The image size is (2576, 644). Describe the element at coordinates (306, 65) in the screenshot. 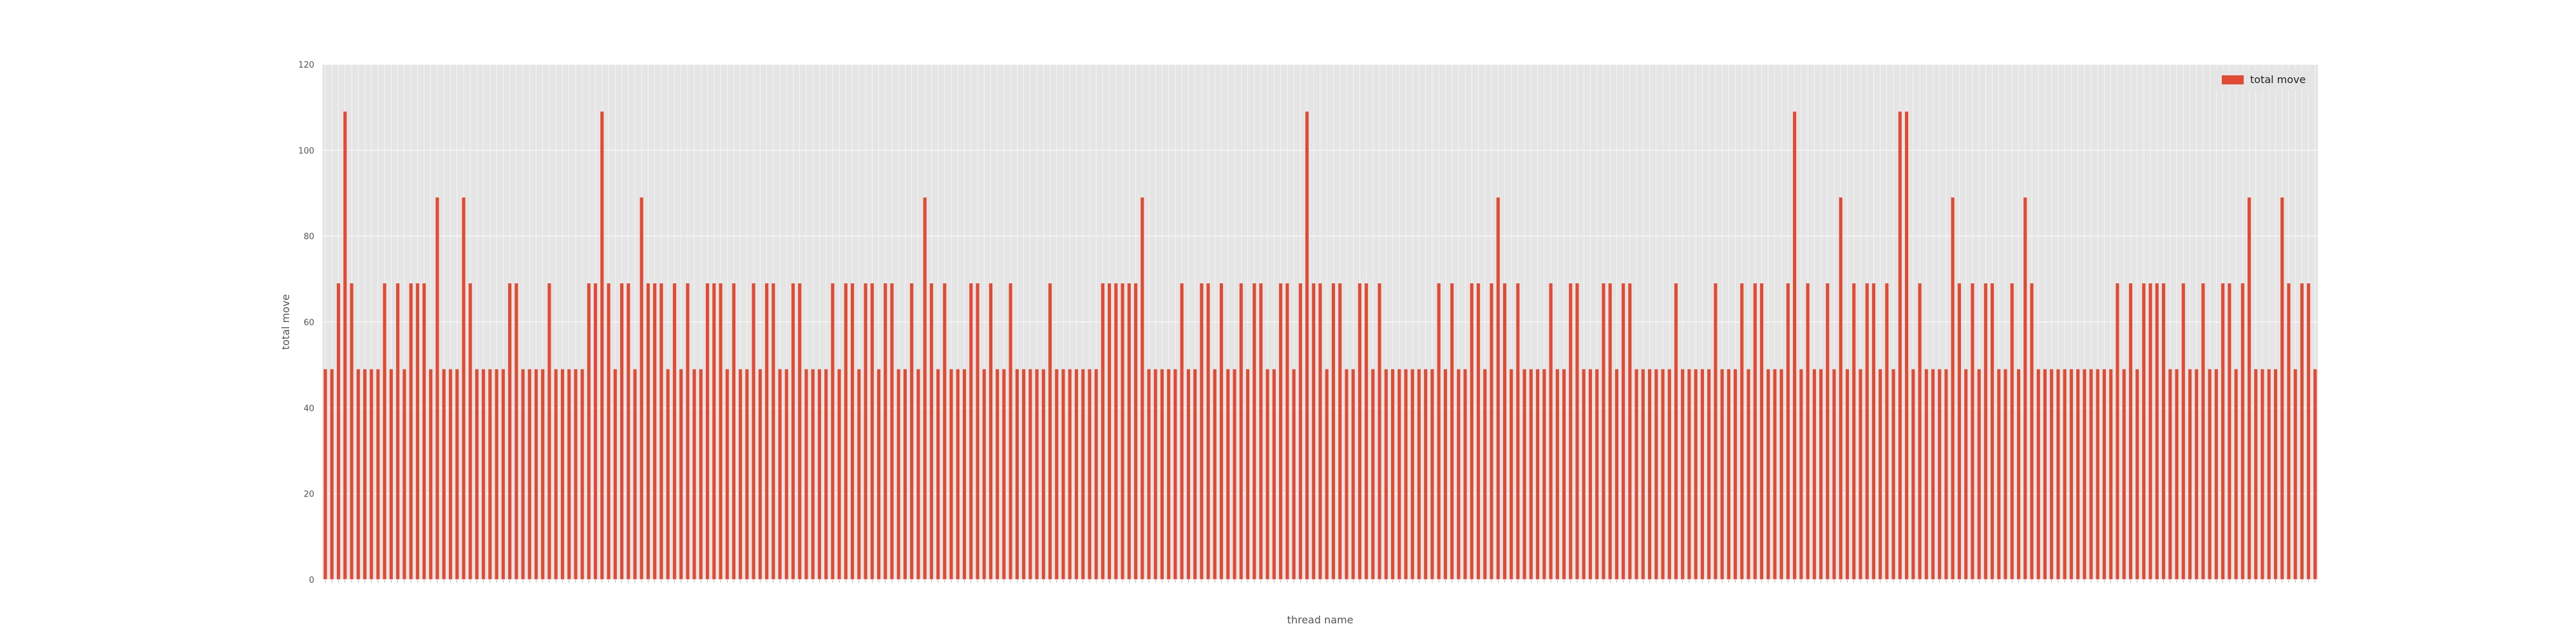

I see `y-tick-label: 120` at that location.